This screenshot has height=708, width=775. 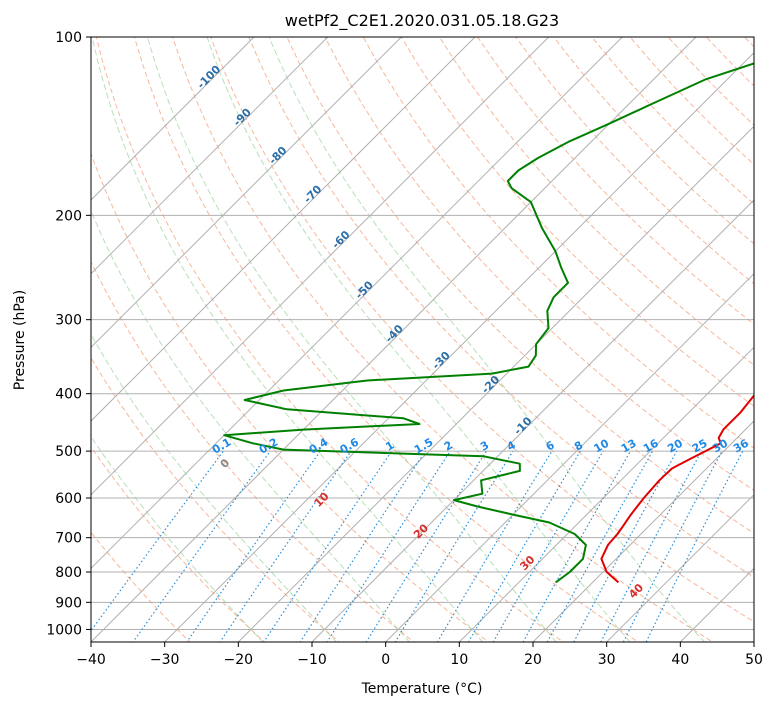 What do you see at coordinates (422, 21) in the screenshot?
I see `chart-title: wetPf2_C2E1.2020.031.05.18.G23` at bounding box center [422, 21].